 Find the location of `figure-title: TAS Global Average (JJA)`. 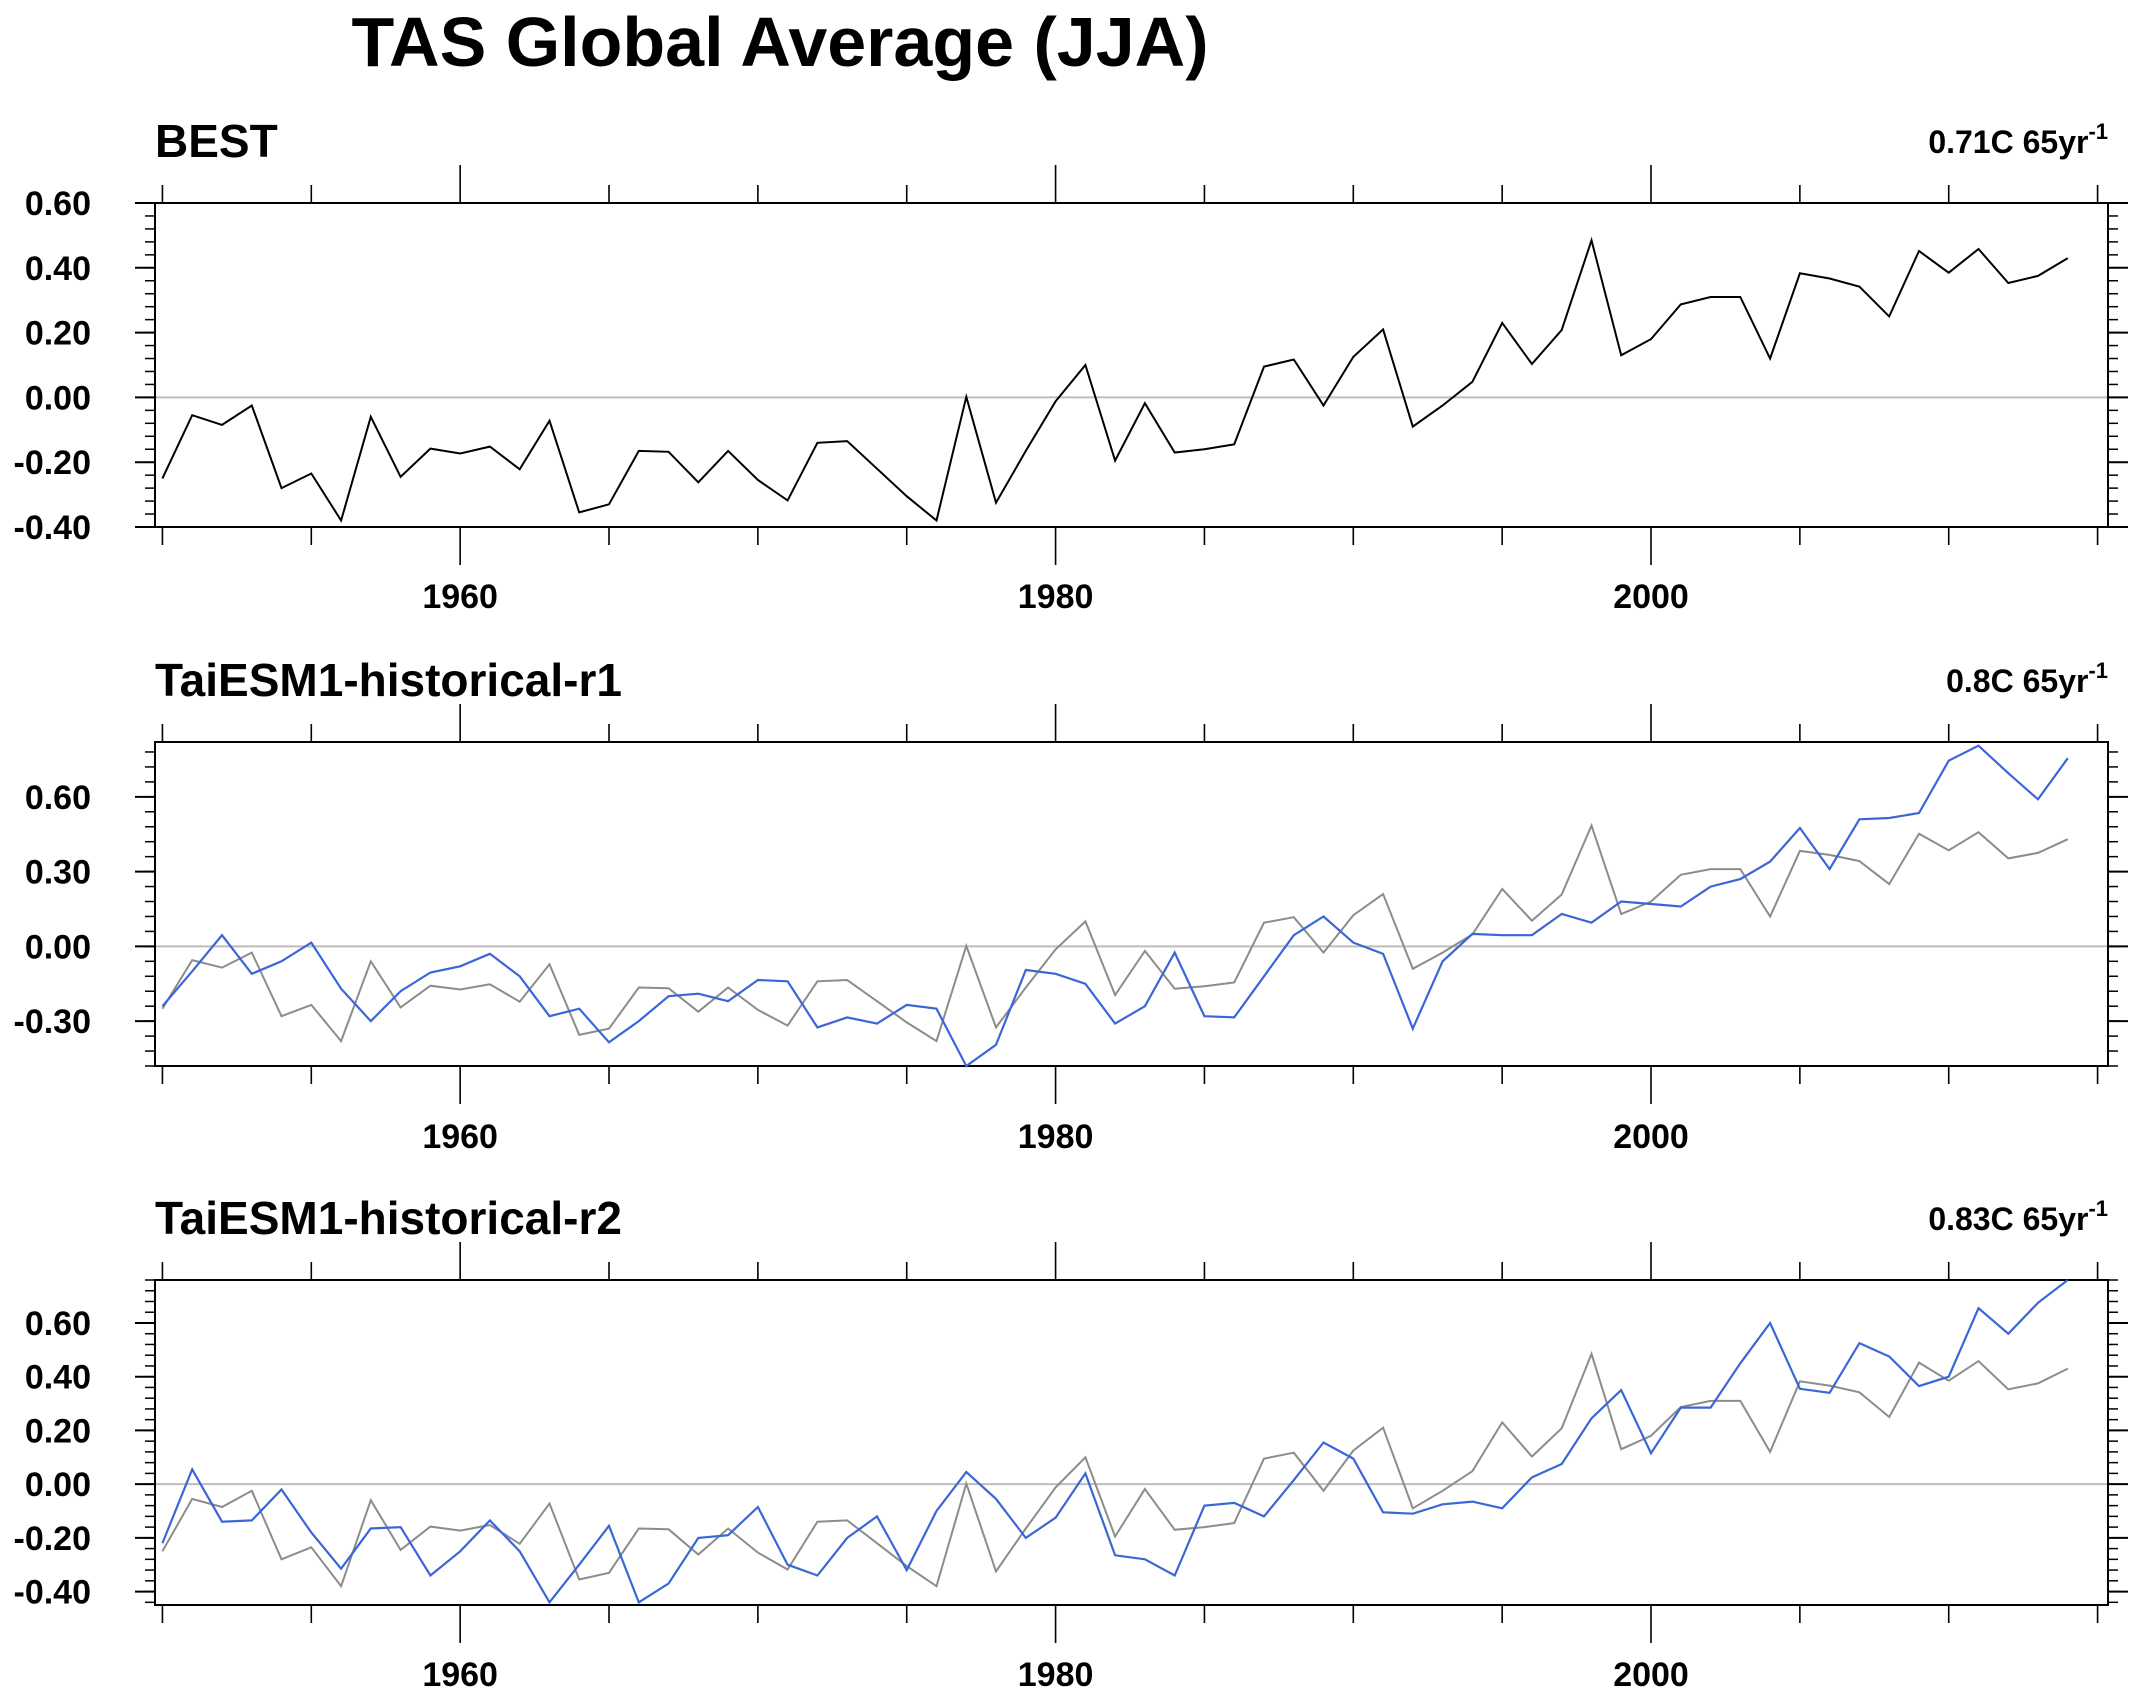

figure-title: TAS Global Average (JJA) is located at coordinates (780, 42).